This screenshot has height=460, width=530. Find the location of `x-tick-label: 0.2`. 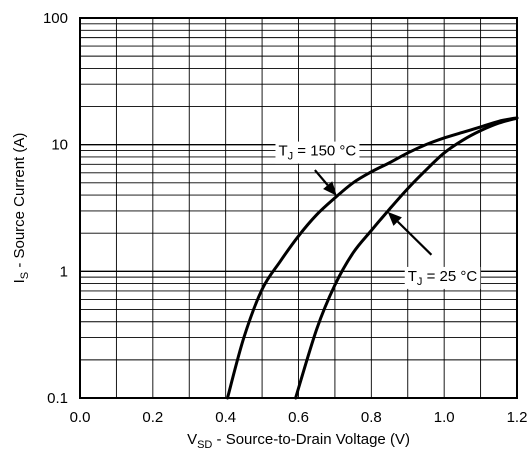

x-tick-label: 0.2 is located at coordinates (152, 417).